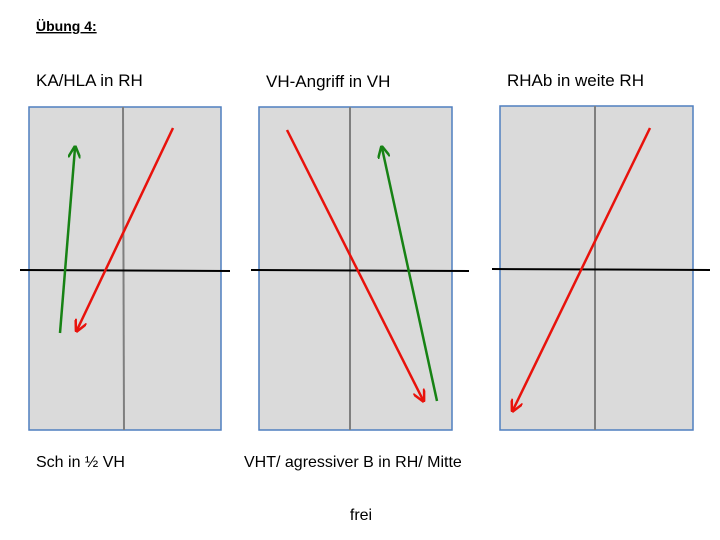 The height and width of the screenshot is (540, 720). I want to click on title: Übung 4:, so click(66, 26).